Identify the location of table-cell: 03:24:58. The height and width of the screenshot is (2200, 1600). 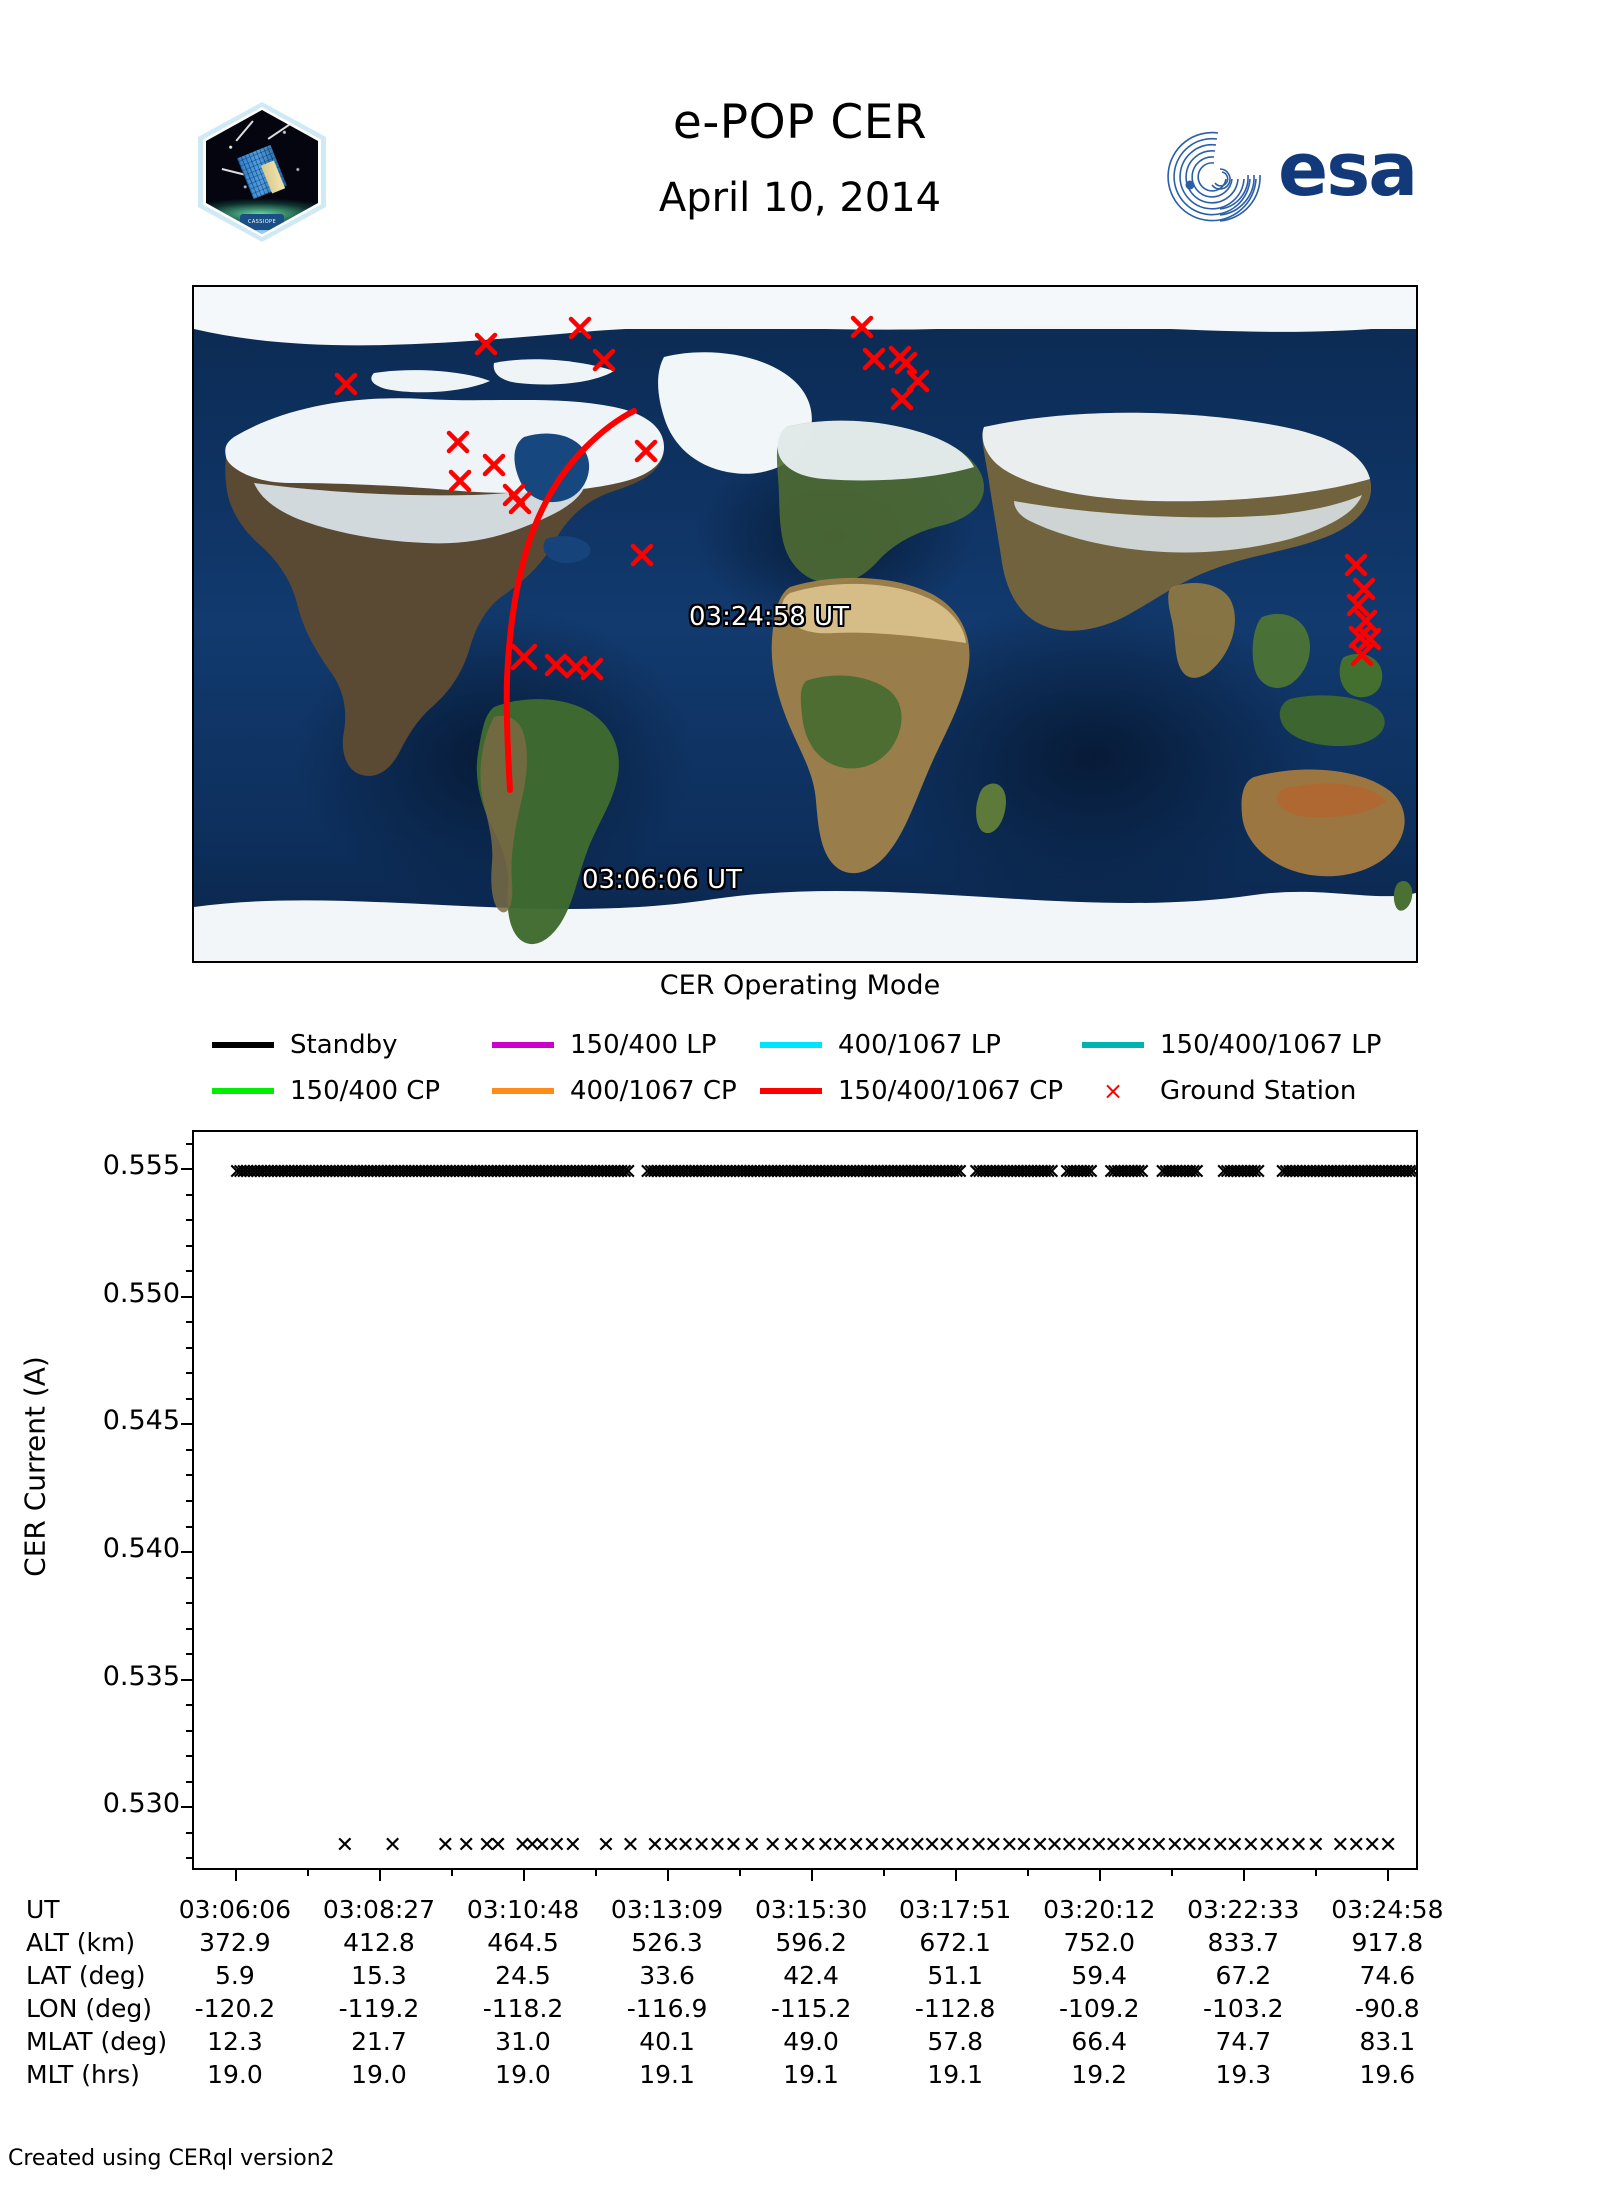
(1387, 1909).